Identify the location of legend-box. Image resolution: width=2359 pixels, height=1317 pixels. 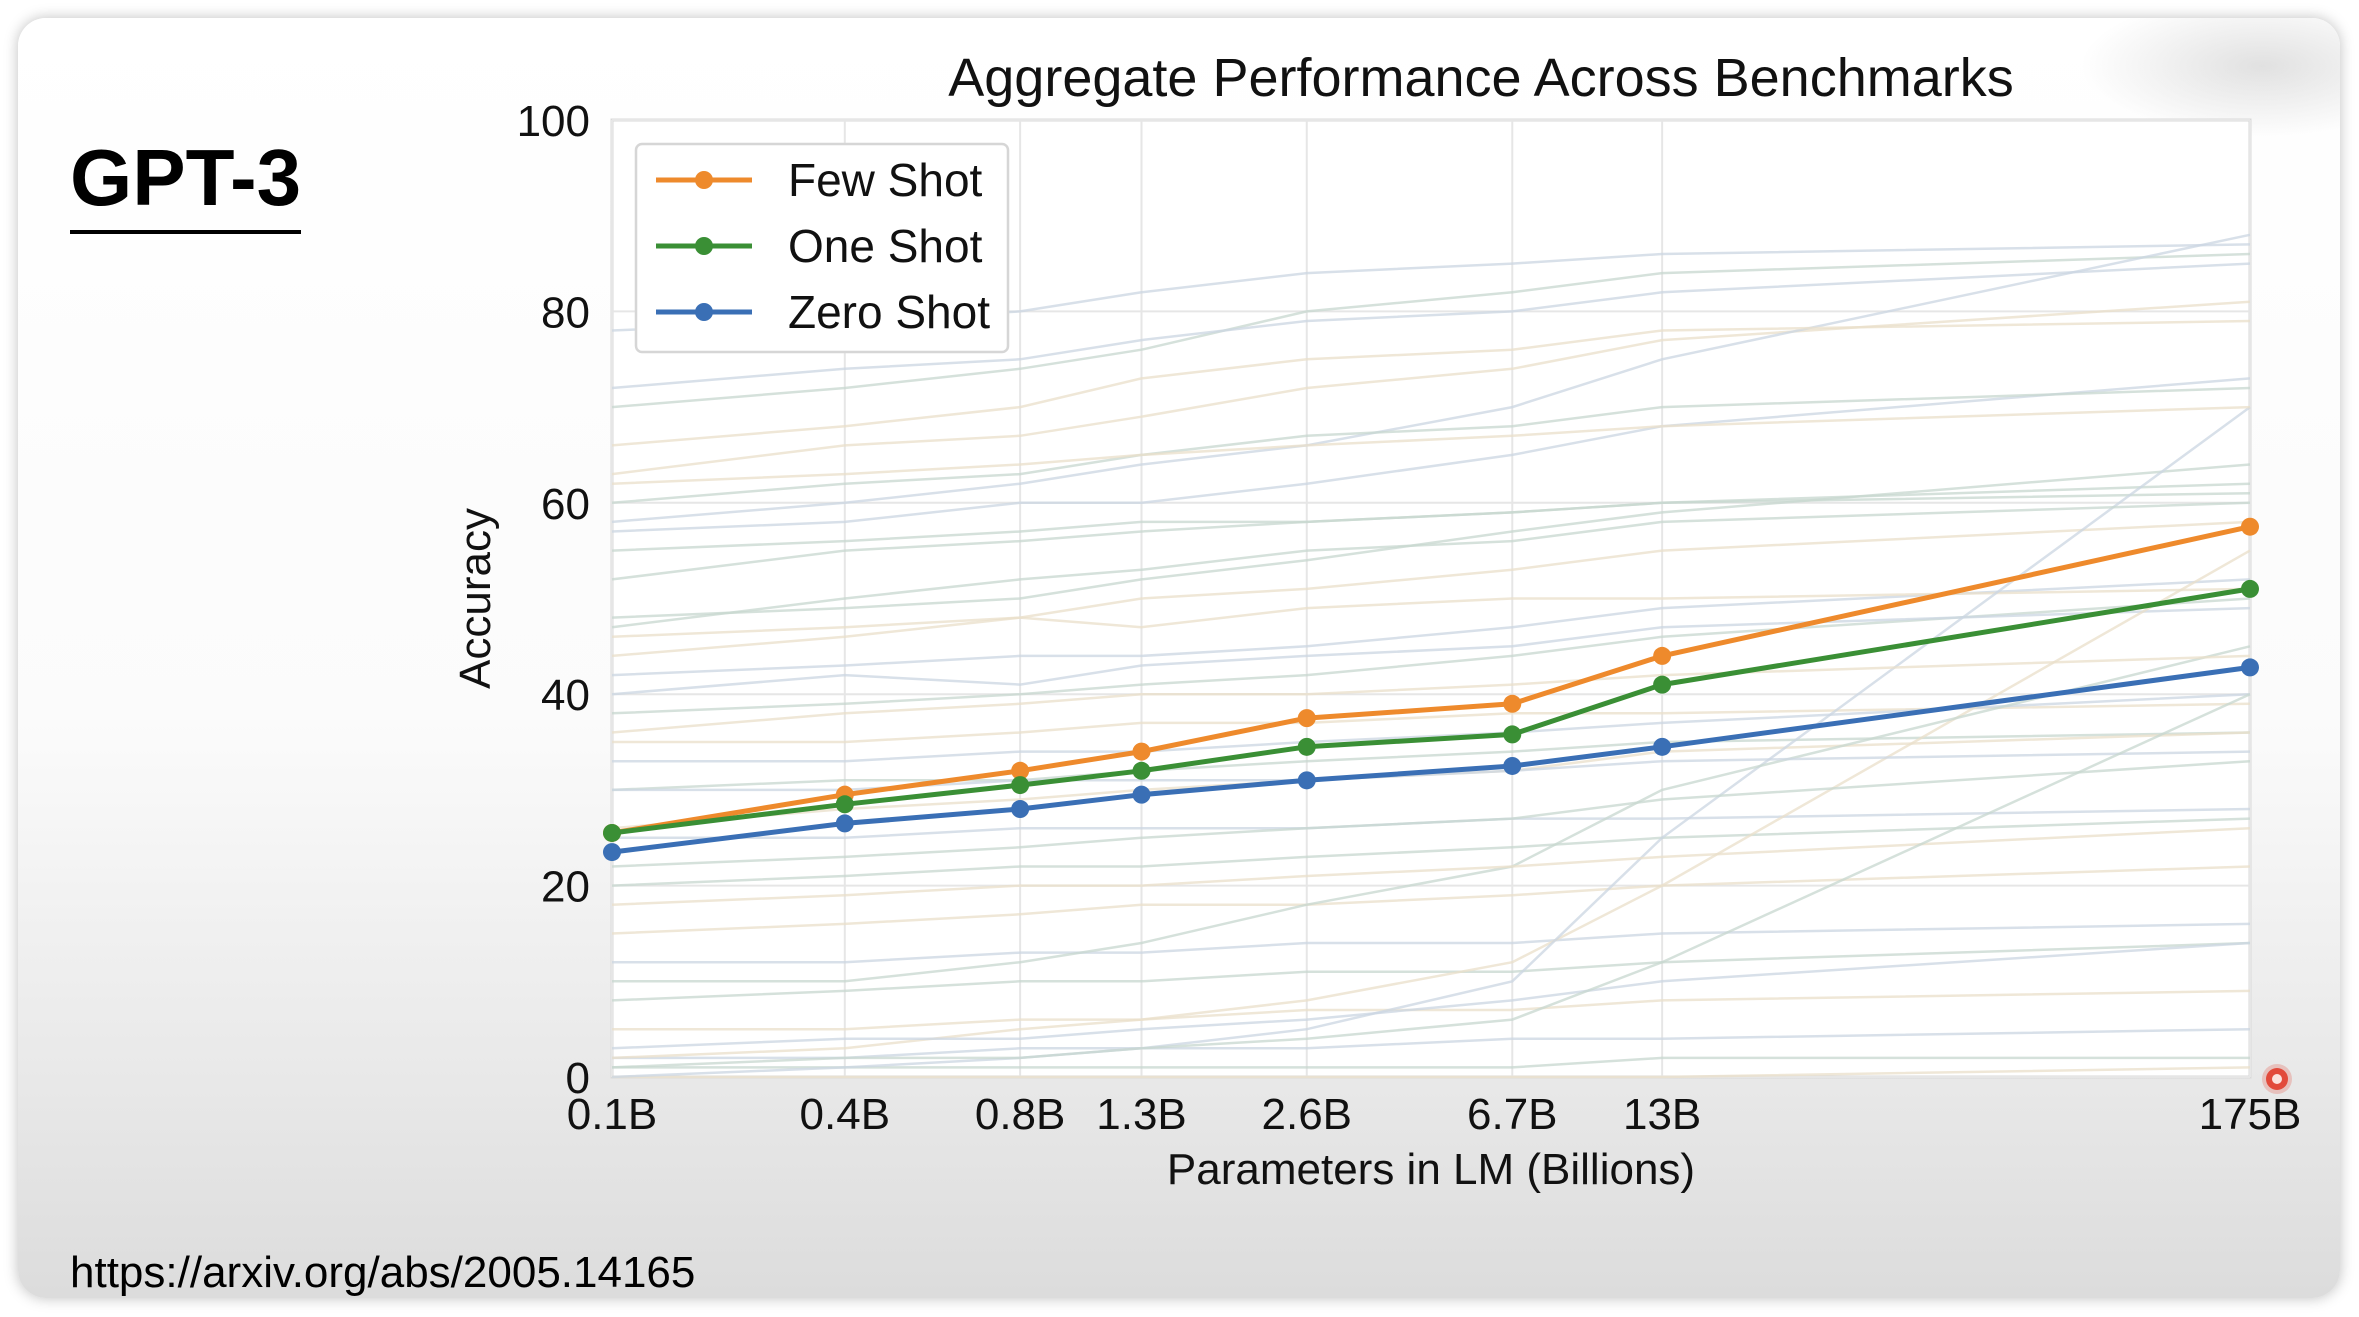
(822, 248).